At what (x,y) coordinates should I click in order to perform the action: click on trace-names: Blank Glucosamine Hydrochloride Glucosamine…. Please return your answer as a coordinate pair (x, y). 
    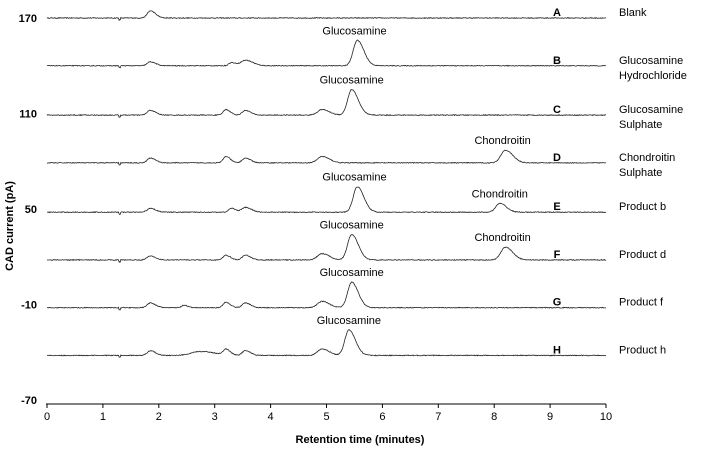
    Looking at the image, I should click on (653, 181).